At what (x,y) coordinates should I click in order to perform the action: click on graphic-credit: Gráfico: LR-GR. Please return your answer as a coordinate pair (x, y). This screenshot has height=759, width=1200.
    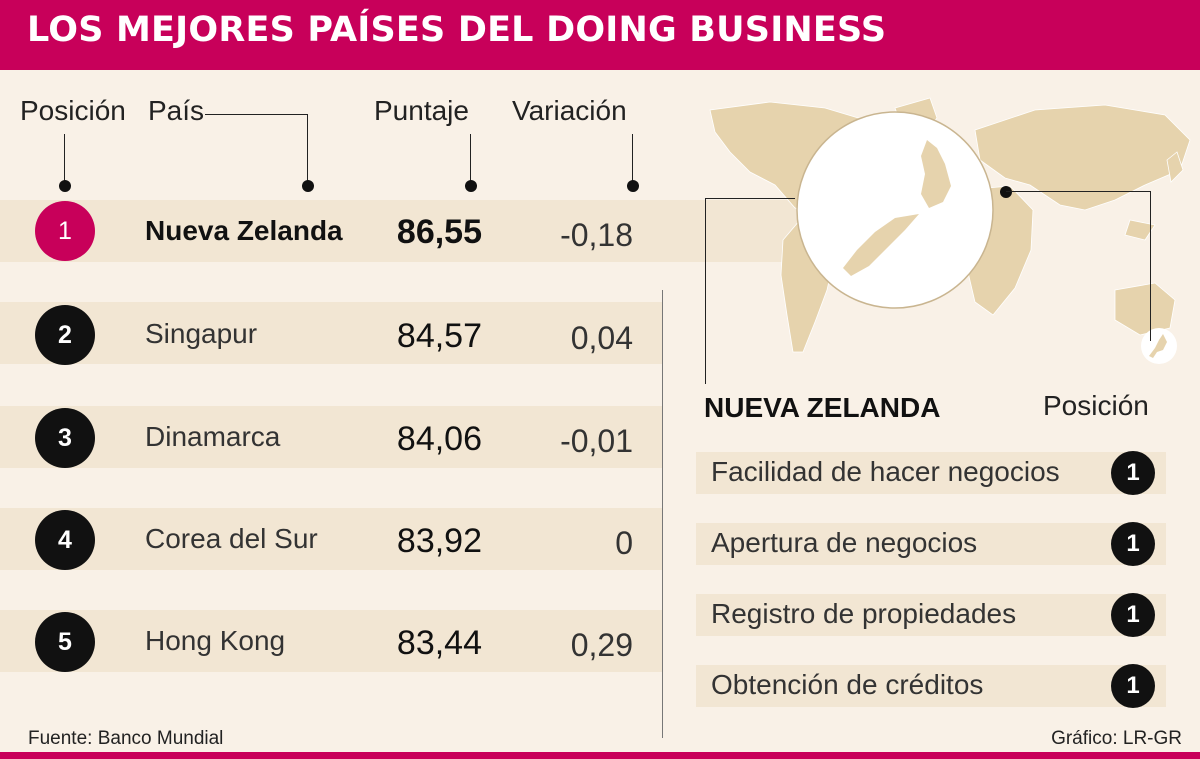
    Looking at the image, I should click on (1116, 738).